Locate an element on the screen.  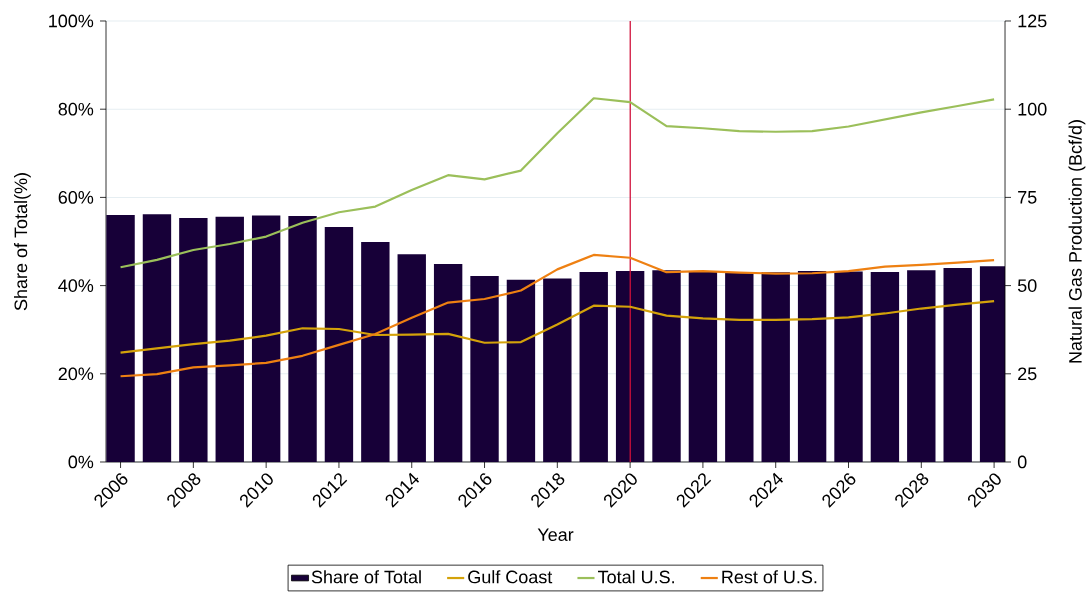
x-axis-title: Year is located at coordinates (555, 535).